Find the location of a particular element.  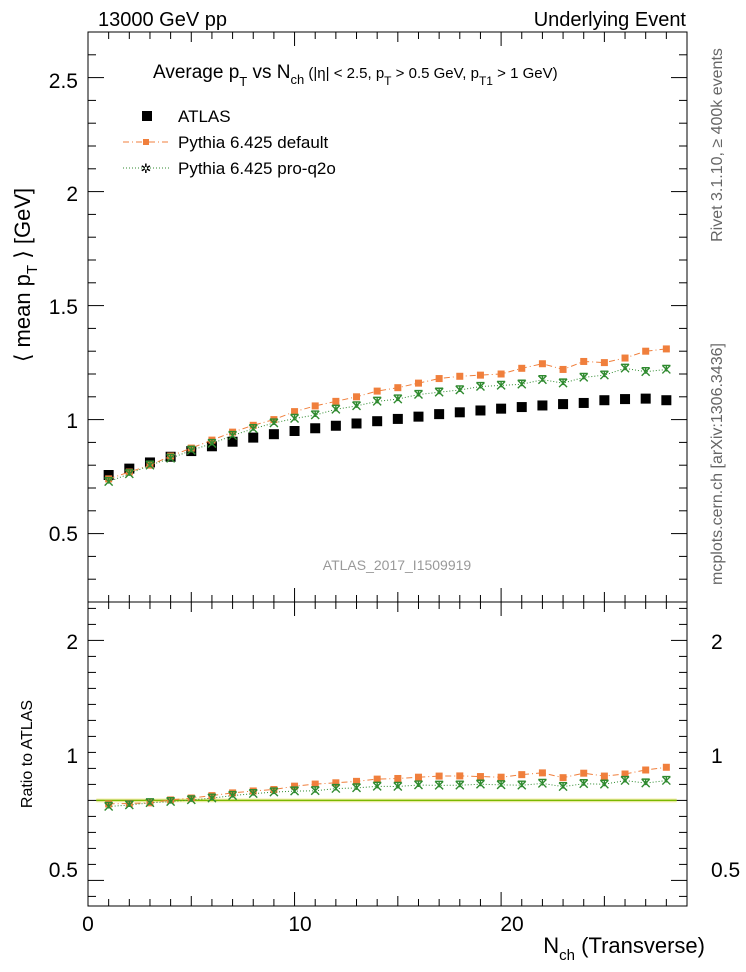

x-axis-title: Nch (Transverse) is located at coordinates (624, 948).